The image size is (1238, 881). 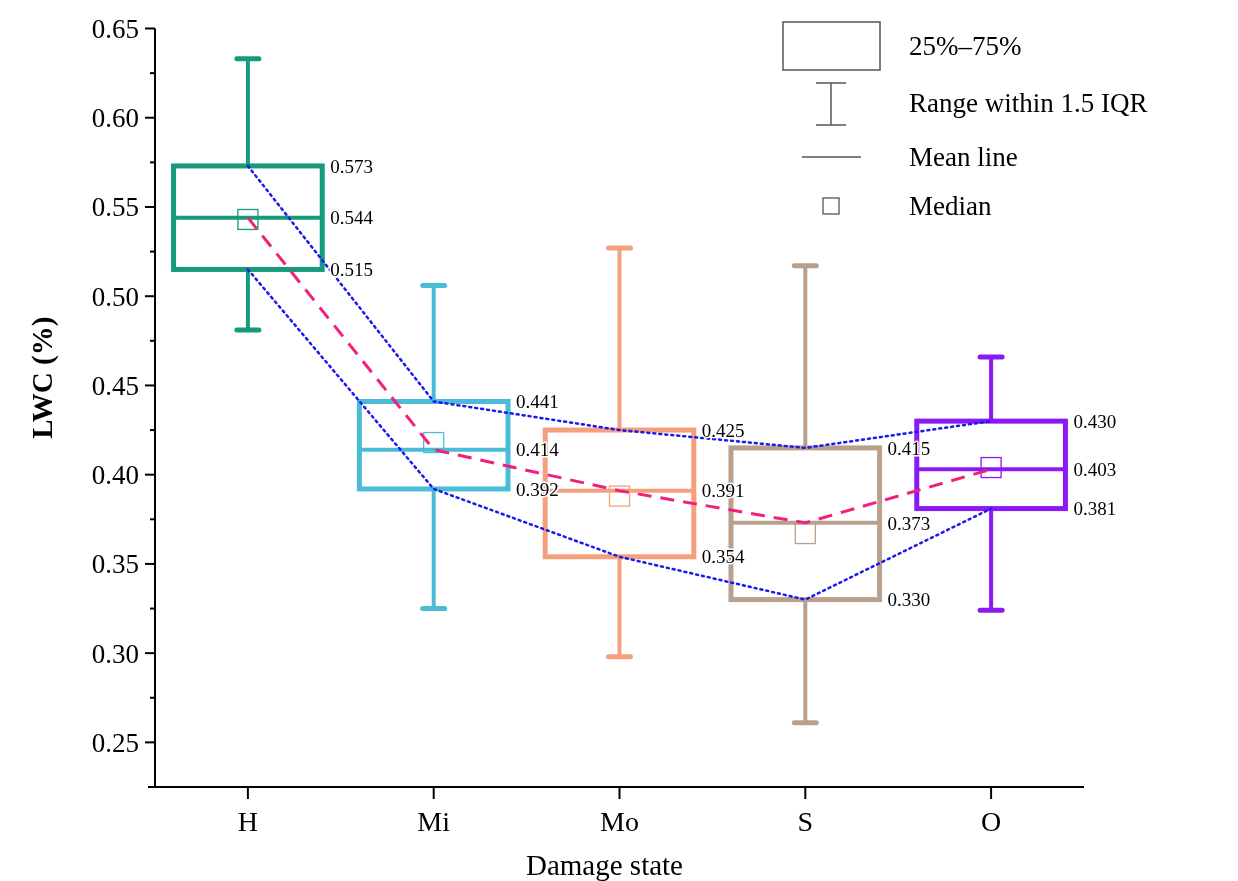 I want to click on annotation: 0.573, so click(x=351, y=166).